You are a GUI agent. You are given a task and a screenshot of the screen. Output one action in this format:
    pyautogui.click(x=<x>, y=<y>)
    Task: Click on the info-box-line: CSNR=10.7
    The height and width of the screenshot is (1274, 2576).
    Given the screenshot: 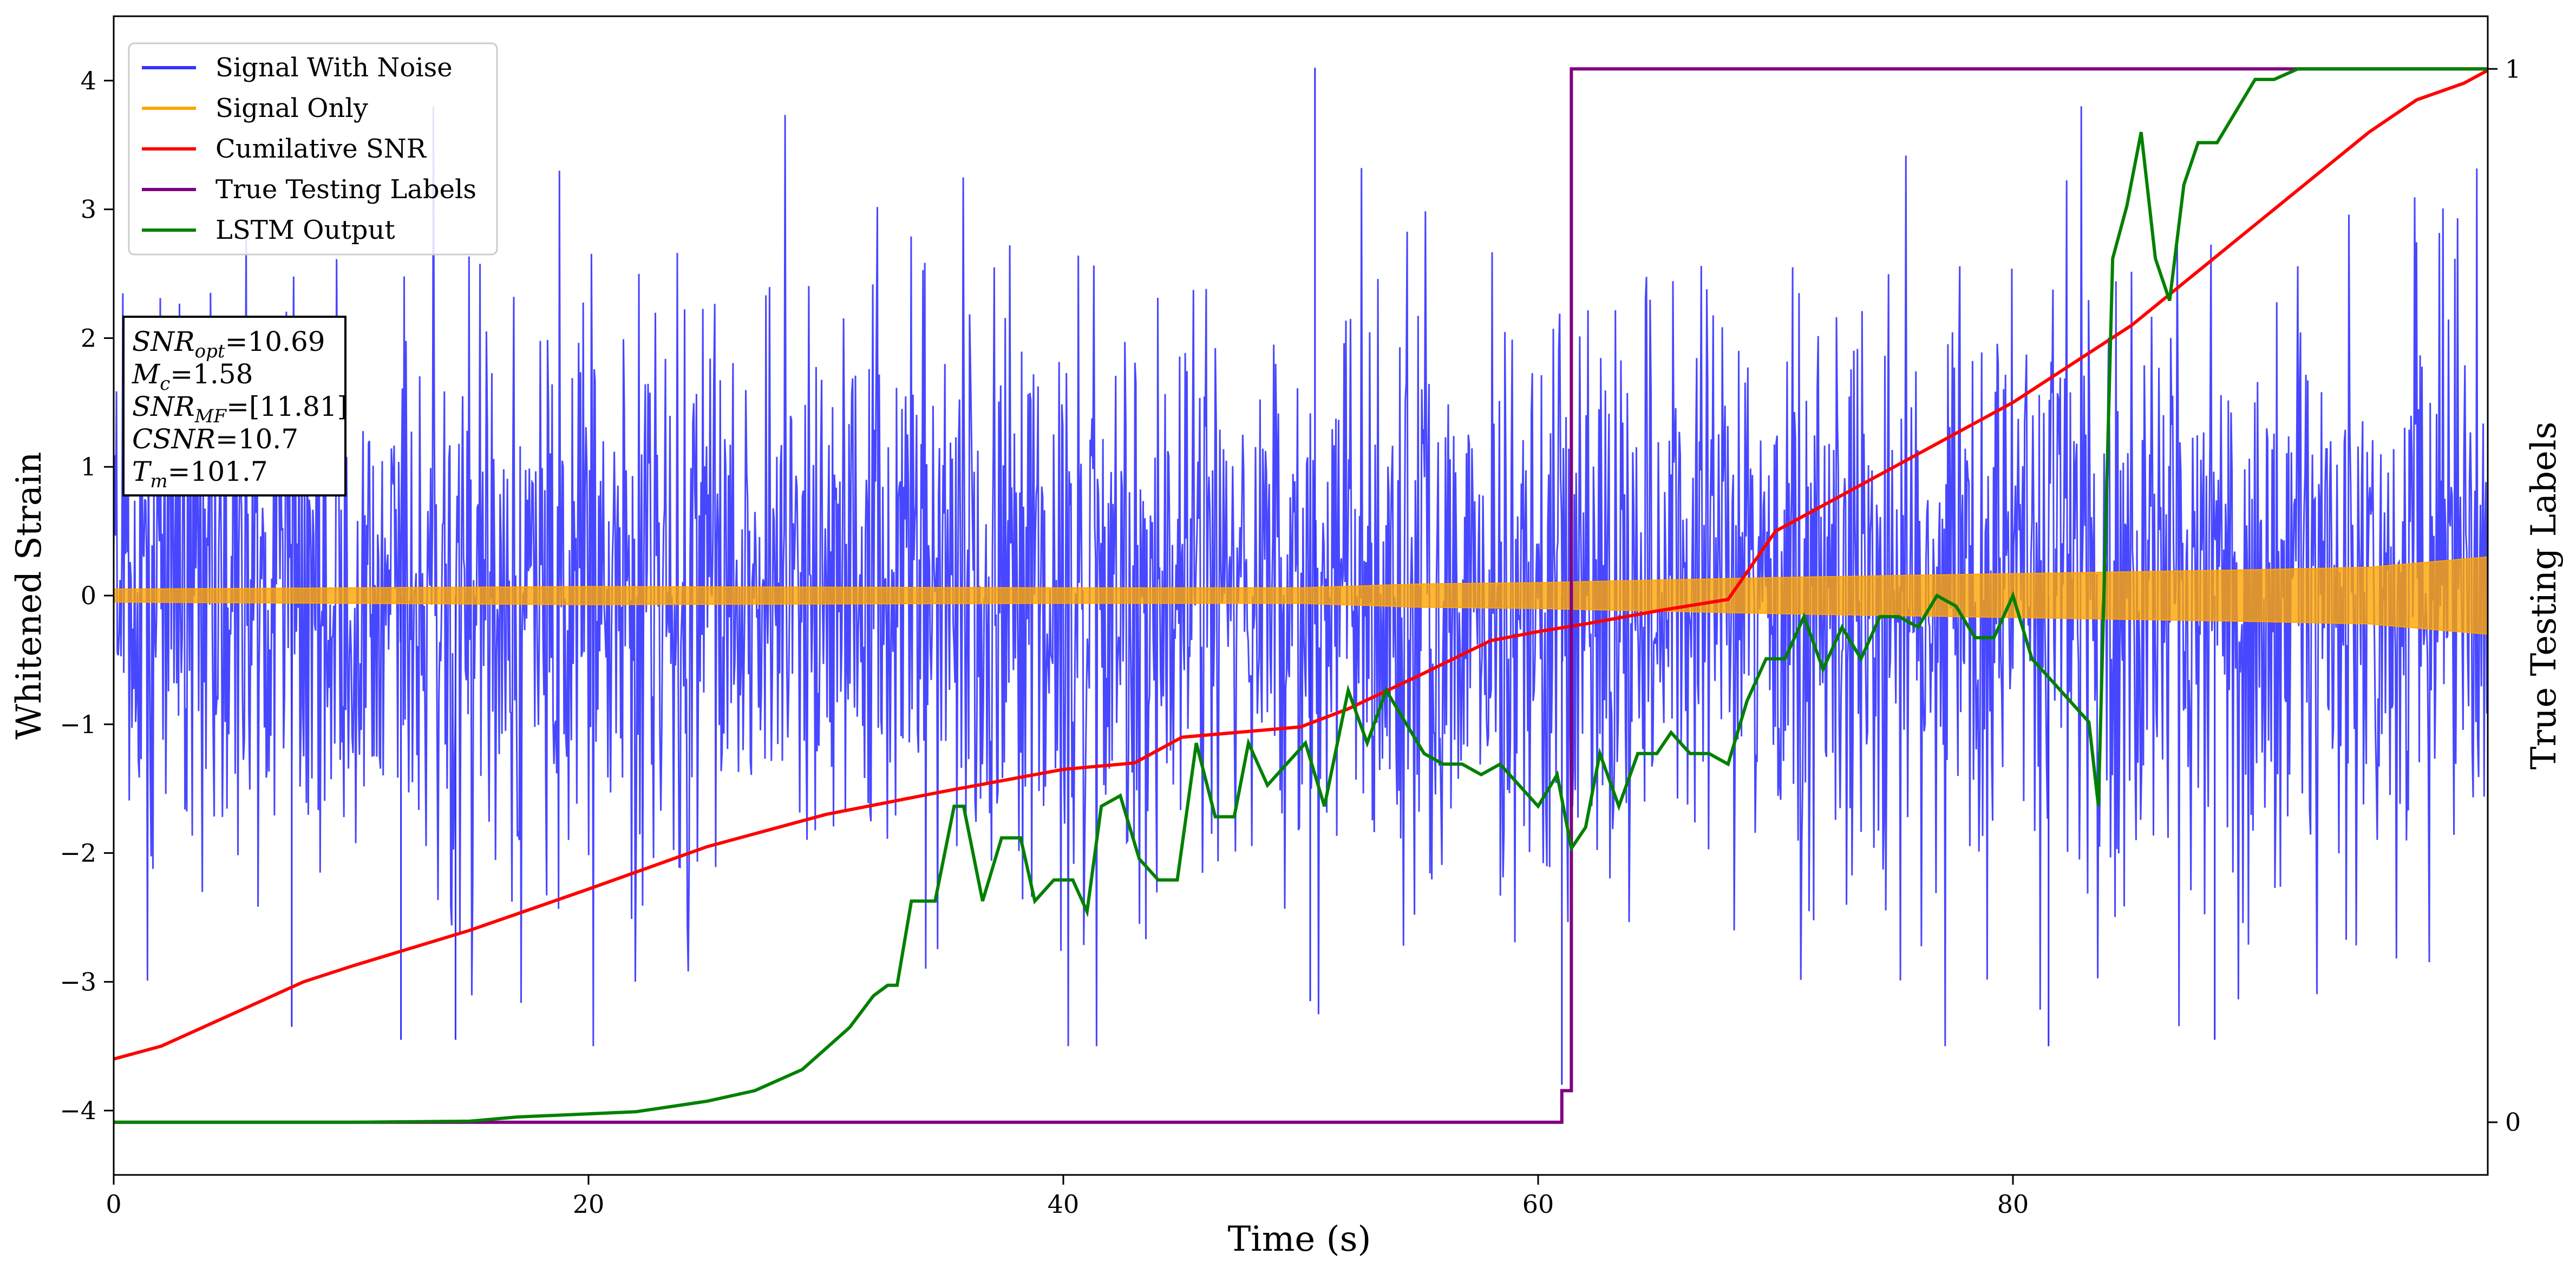 What is the action you would take?
    pyautogui.click(x=215, y=439)
    